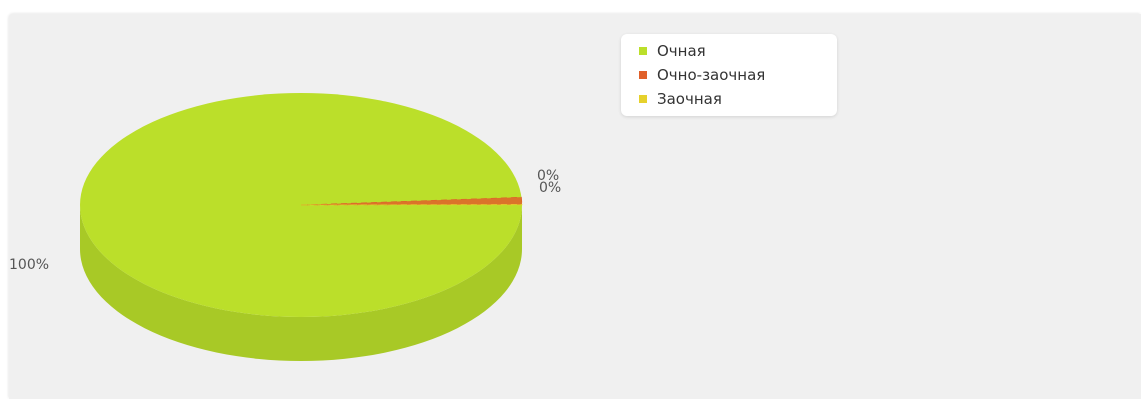 The image size is (1141, 399). I want to click on legend-item-ochno-zaochnaya: Очно-заочная, so click(702, 75).